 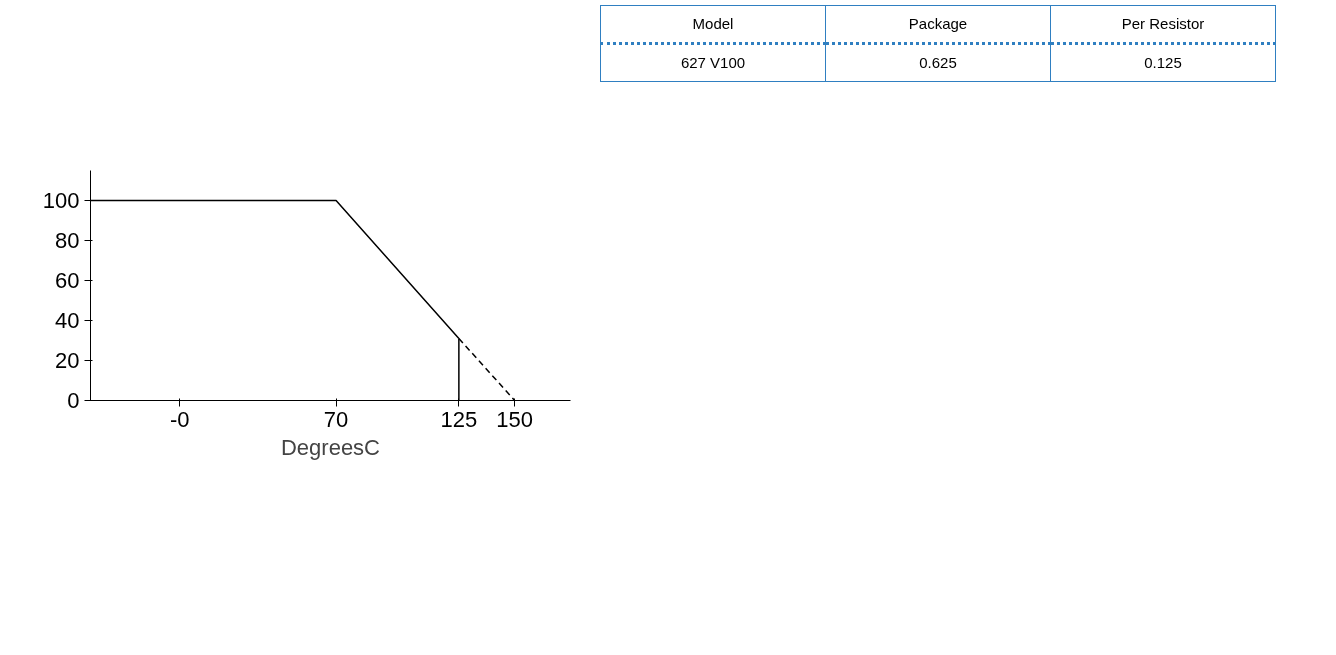 What do you see at coordinates (336, 419) in the screenshot?
I see `x-tick-label: 70` at bounding box center [336, 419].